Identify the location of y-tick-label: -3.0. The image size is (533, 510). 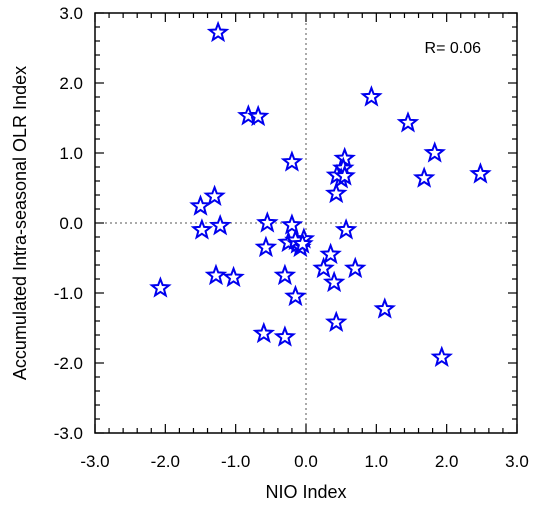
(68, 433).